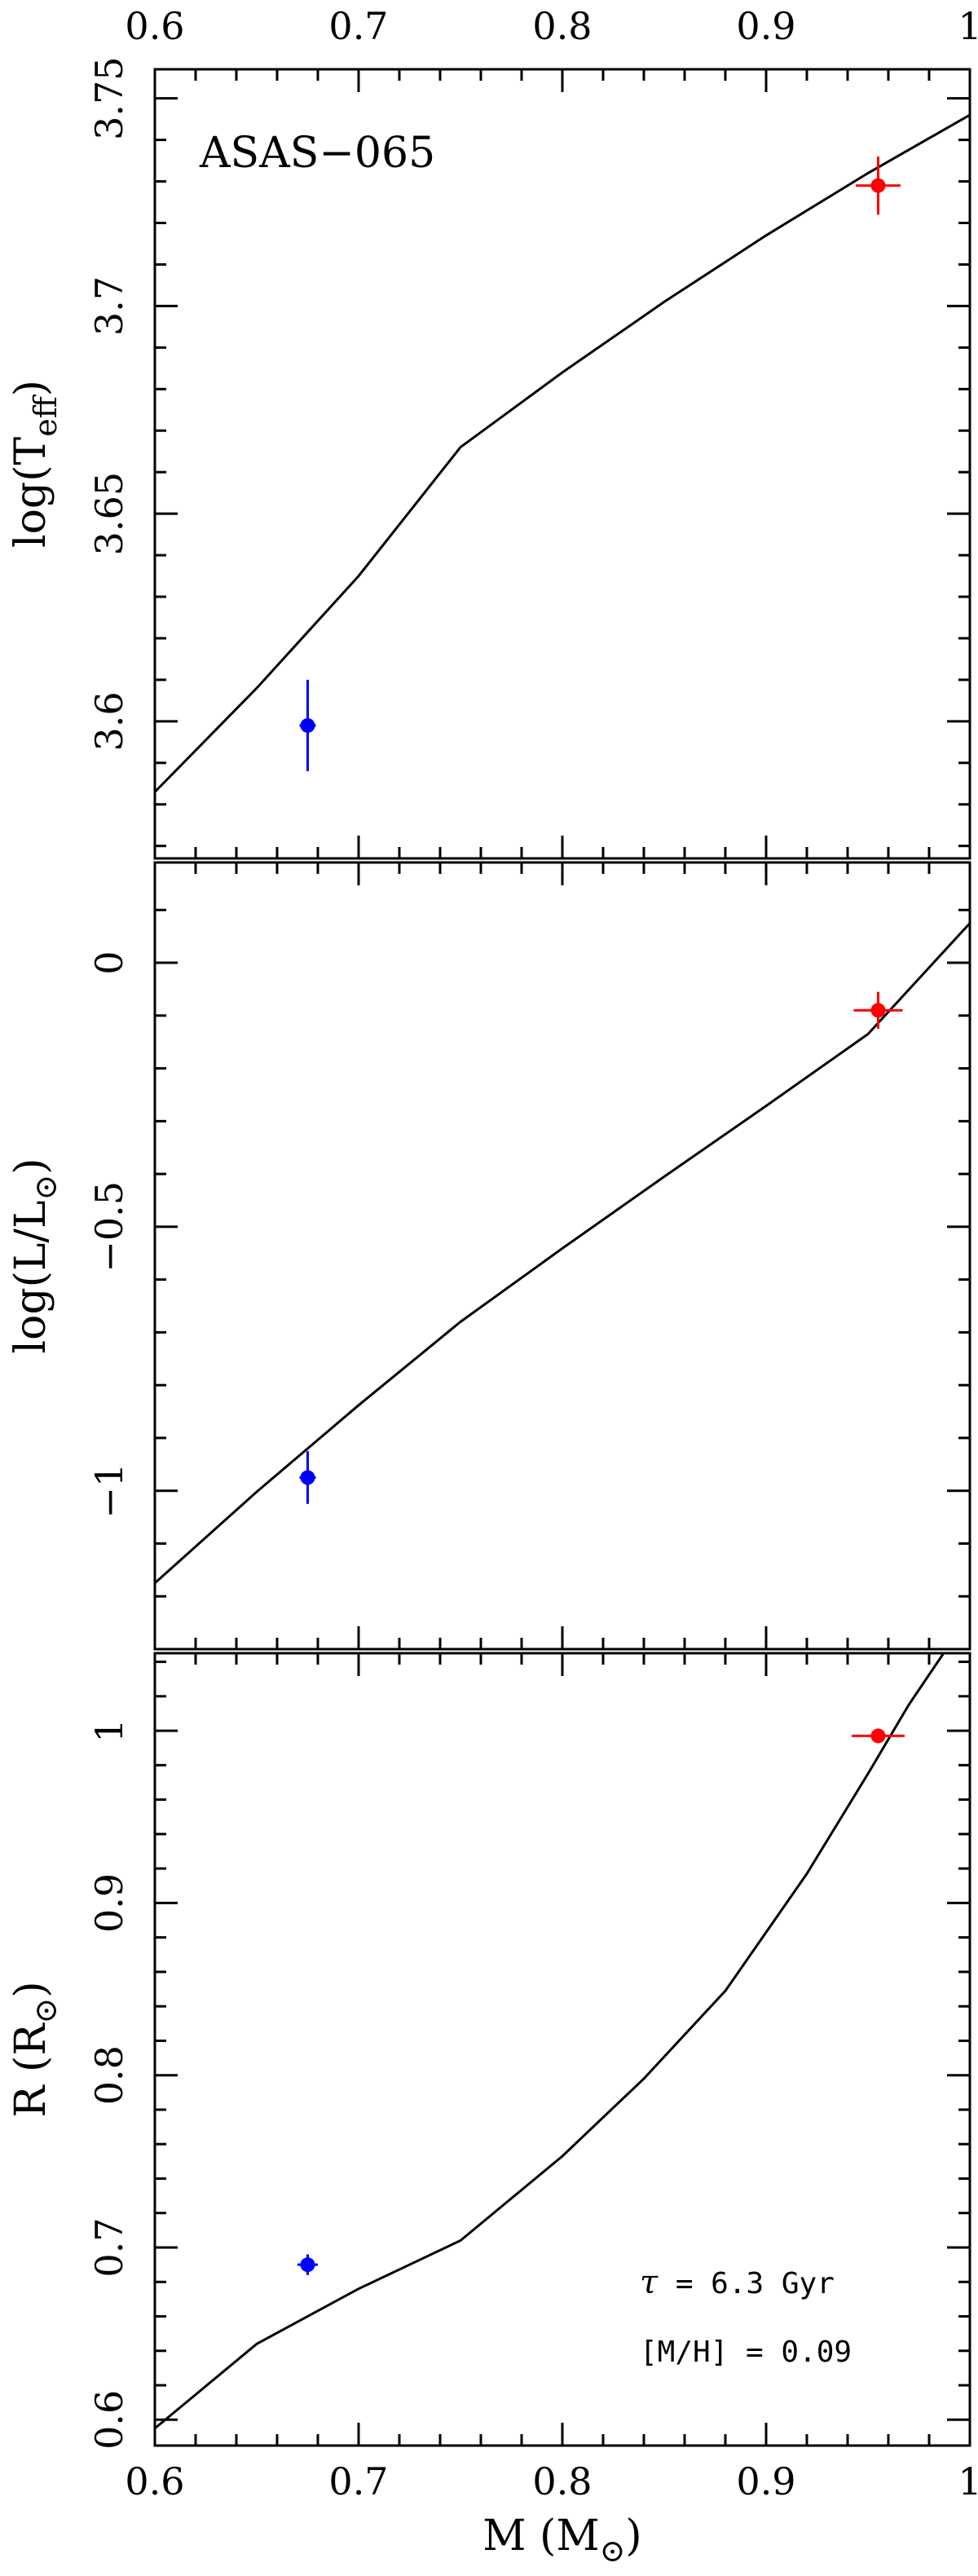 This screenshot has width=978, height=2576. Describe the element at coordinates (358, 2481) in the screenshot. I see `x-tick-label-bottom: 0.7` at that location.